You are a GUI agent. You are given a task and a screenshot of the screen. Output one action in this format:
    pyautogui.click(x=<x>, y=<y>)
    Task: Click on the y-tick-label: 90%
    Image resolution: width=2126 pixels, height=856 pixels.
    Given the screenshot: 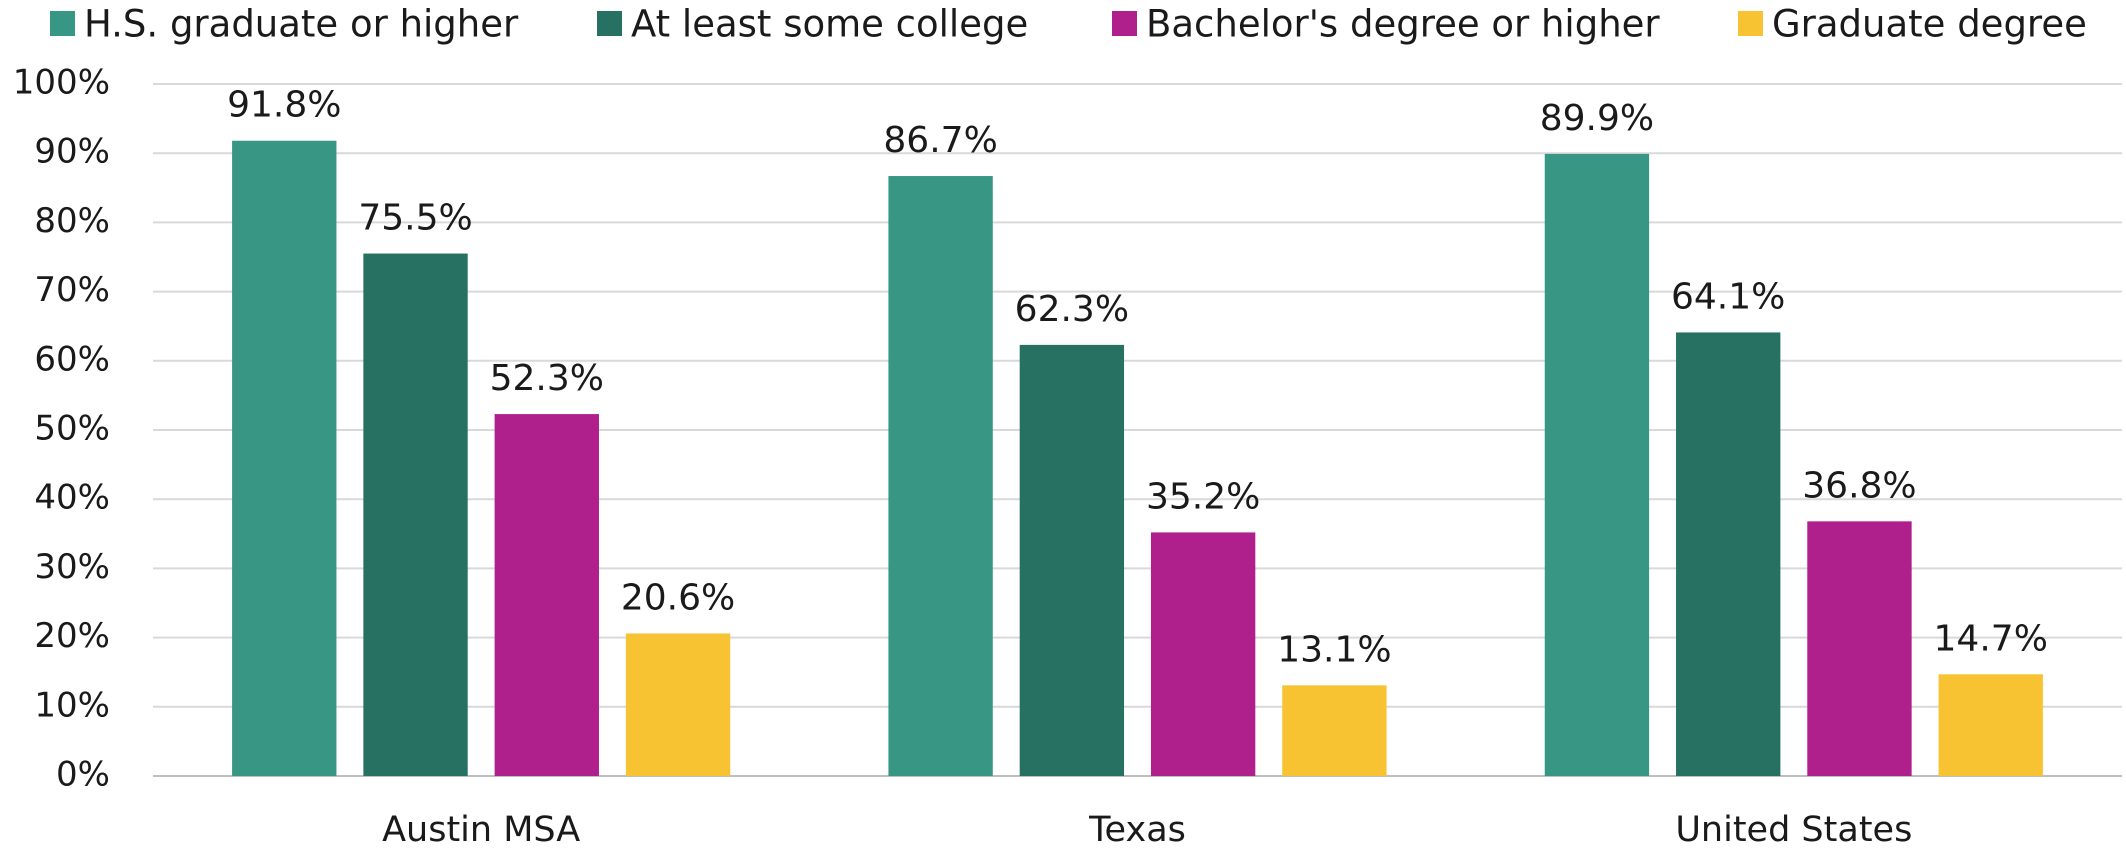 What is the action you would take?
    pyautogui.click(x=72, y=152)
    